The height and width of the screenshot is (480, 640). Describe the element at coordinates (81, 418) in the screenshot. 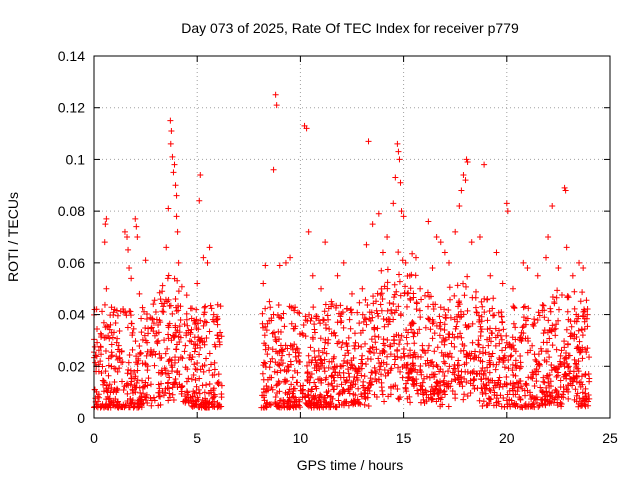

I see `y-tick-label: 0` at that location.